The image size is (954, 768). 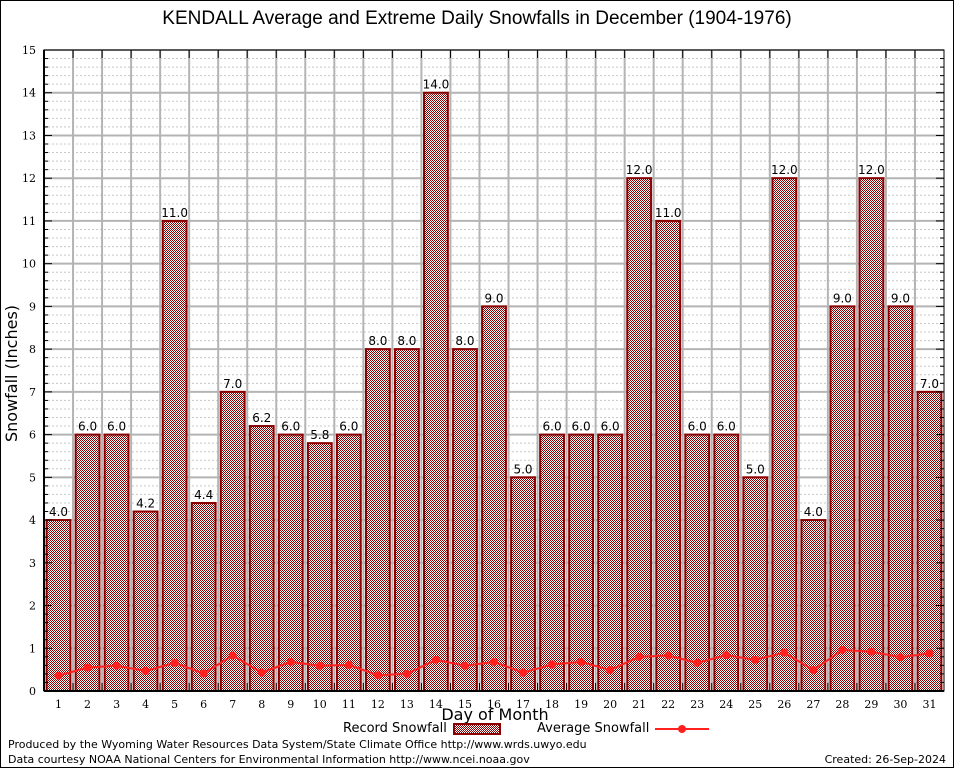 I want to click on bar-value-label: 12.0, so click(x=784, y=170).